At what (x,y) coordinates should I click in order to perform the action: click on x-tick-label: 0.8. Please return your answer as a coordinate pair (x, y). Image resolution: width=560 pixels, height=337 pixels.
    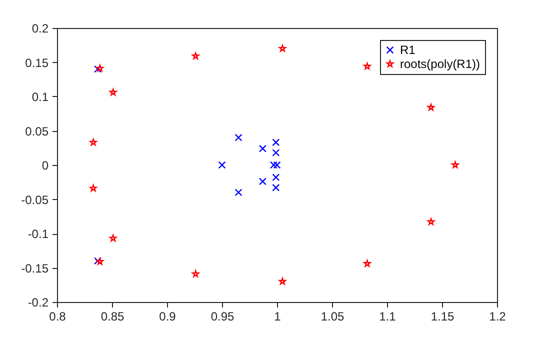
    Looking at the image, I should click on (57, 317).